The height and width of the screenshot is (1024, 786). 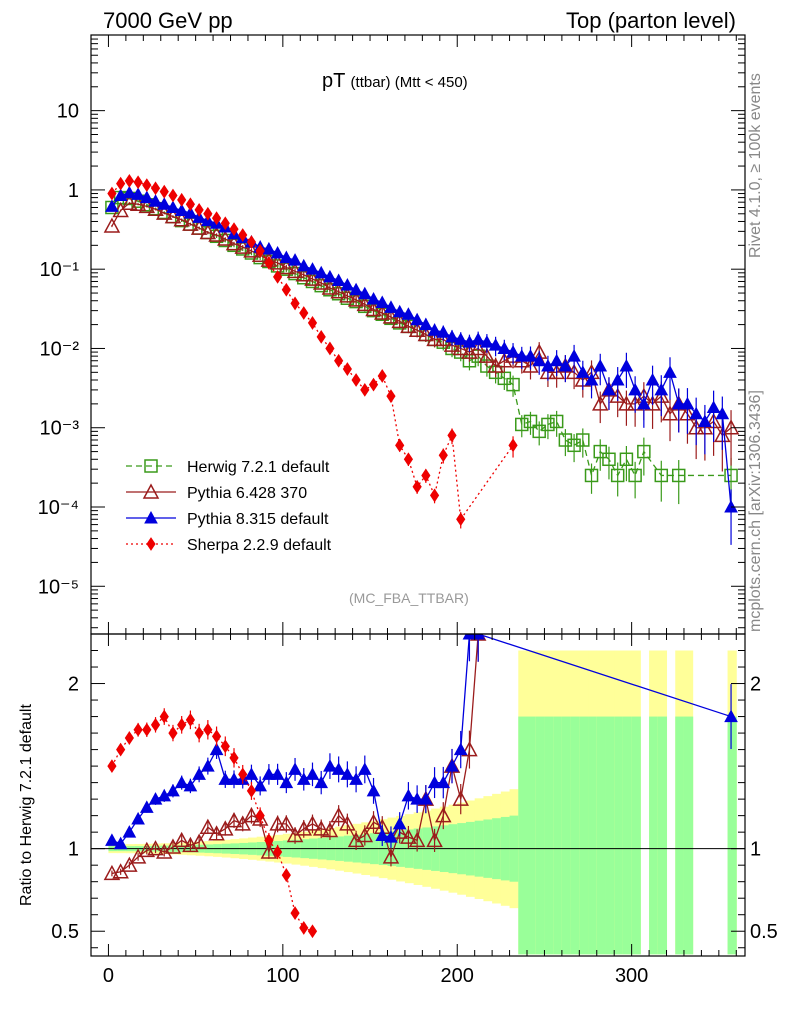 I want to click on legend-marker-pythia6, so click(x=151, y=491).